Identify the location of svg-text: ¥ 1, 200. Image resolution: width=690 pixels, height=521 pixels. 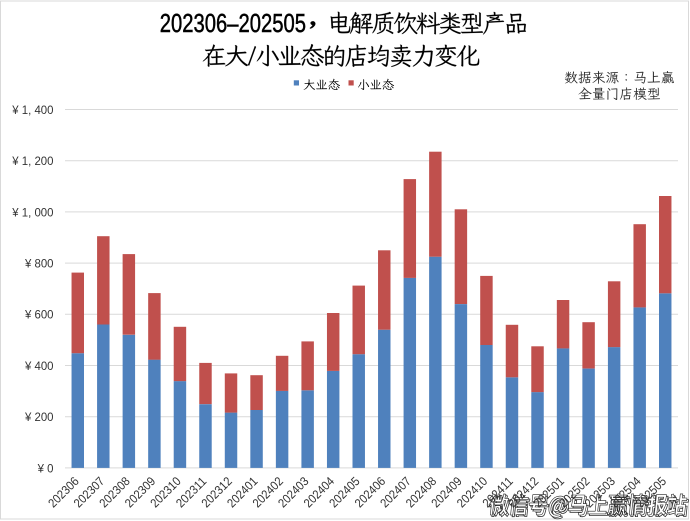
(32, 161).